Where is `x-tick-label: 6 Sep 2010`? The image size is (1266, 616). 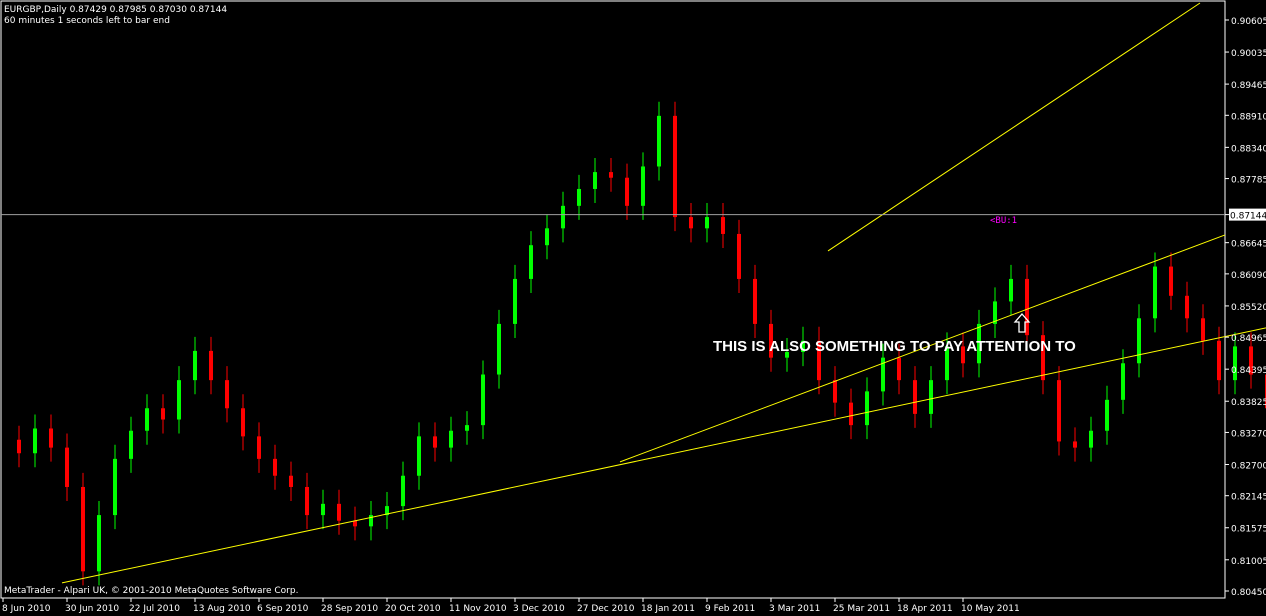
x-tick-label: 6 Sep 2010 is located at coordinates (283, 609).